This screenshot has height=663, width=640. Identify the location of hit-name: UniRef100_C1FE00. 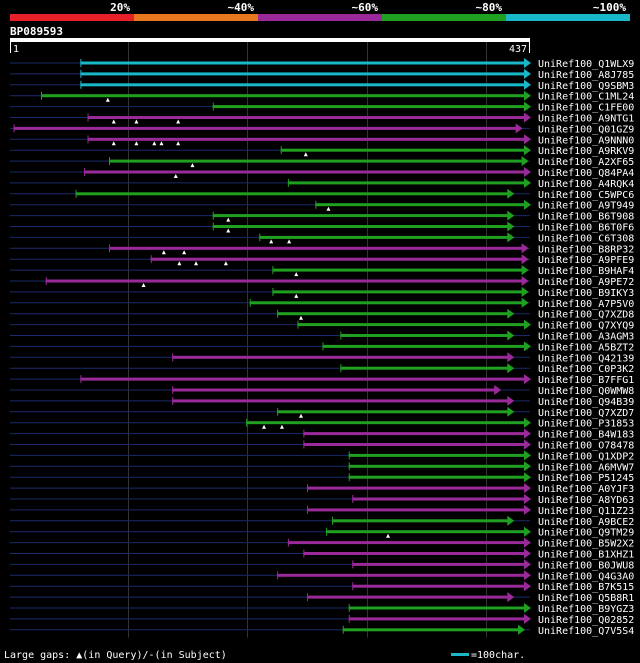
(586, 108).